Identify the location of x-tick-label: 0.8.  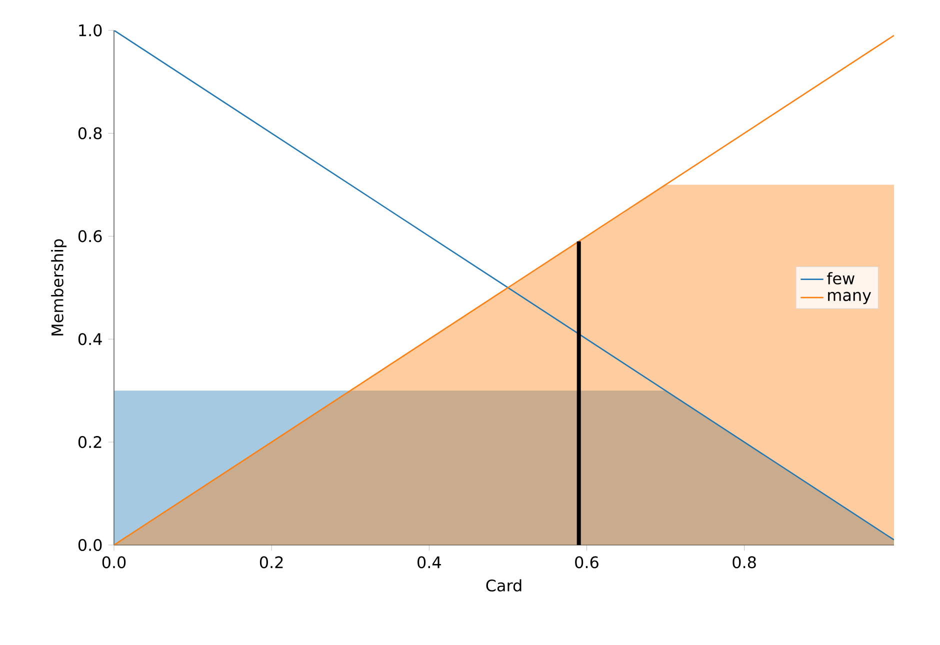
(744, 562).